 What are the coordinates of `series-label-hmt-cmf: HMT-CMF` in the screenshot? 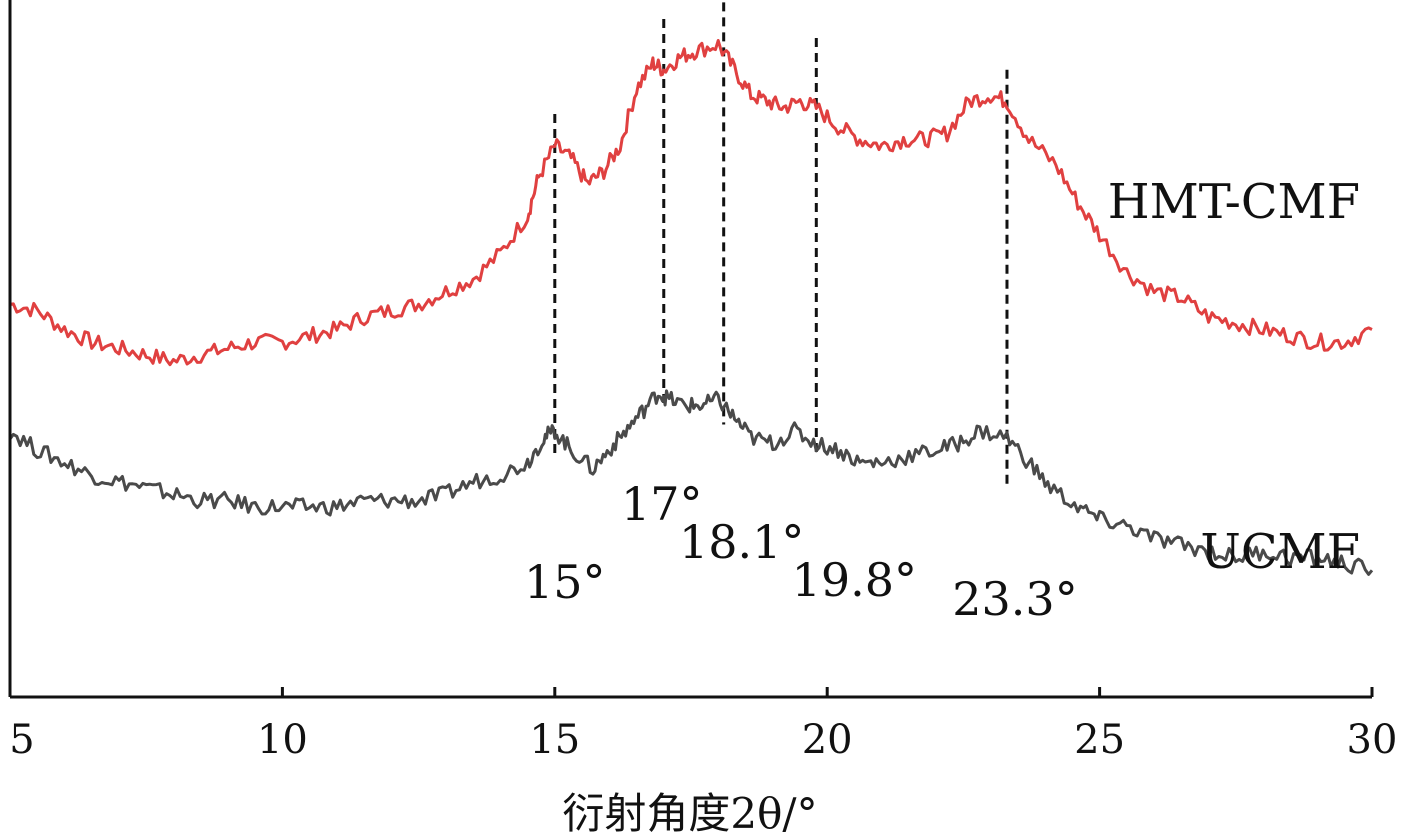 It's located at (1234, 202).